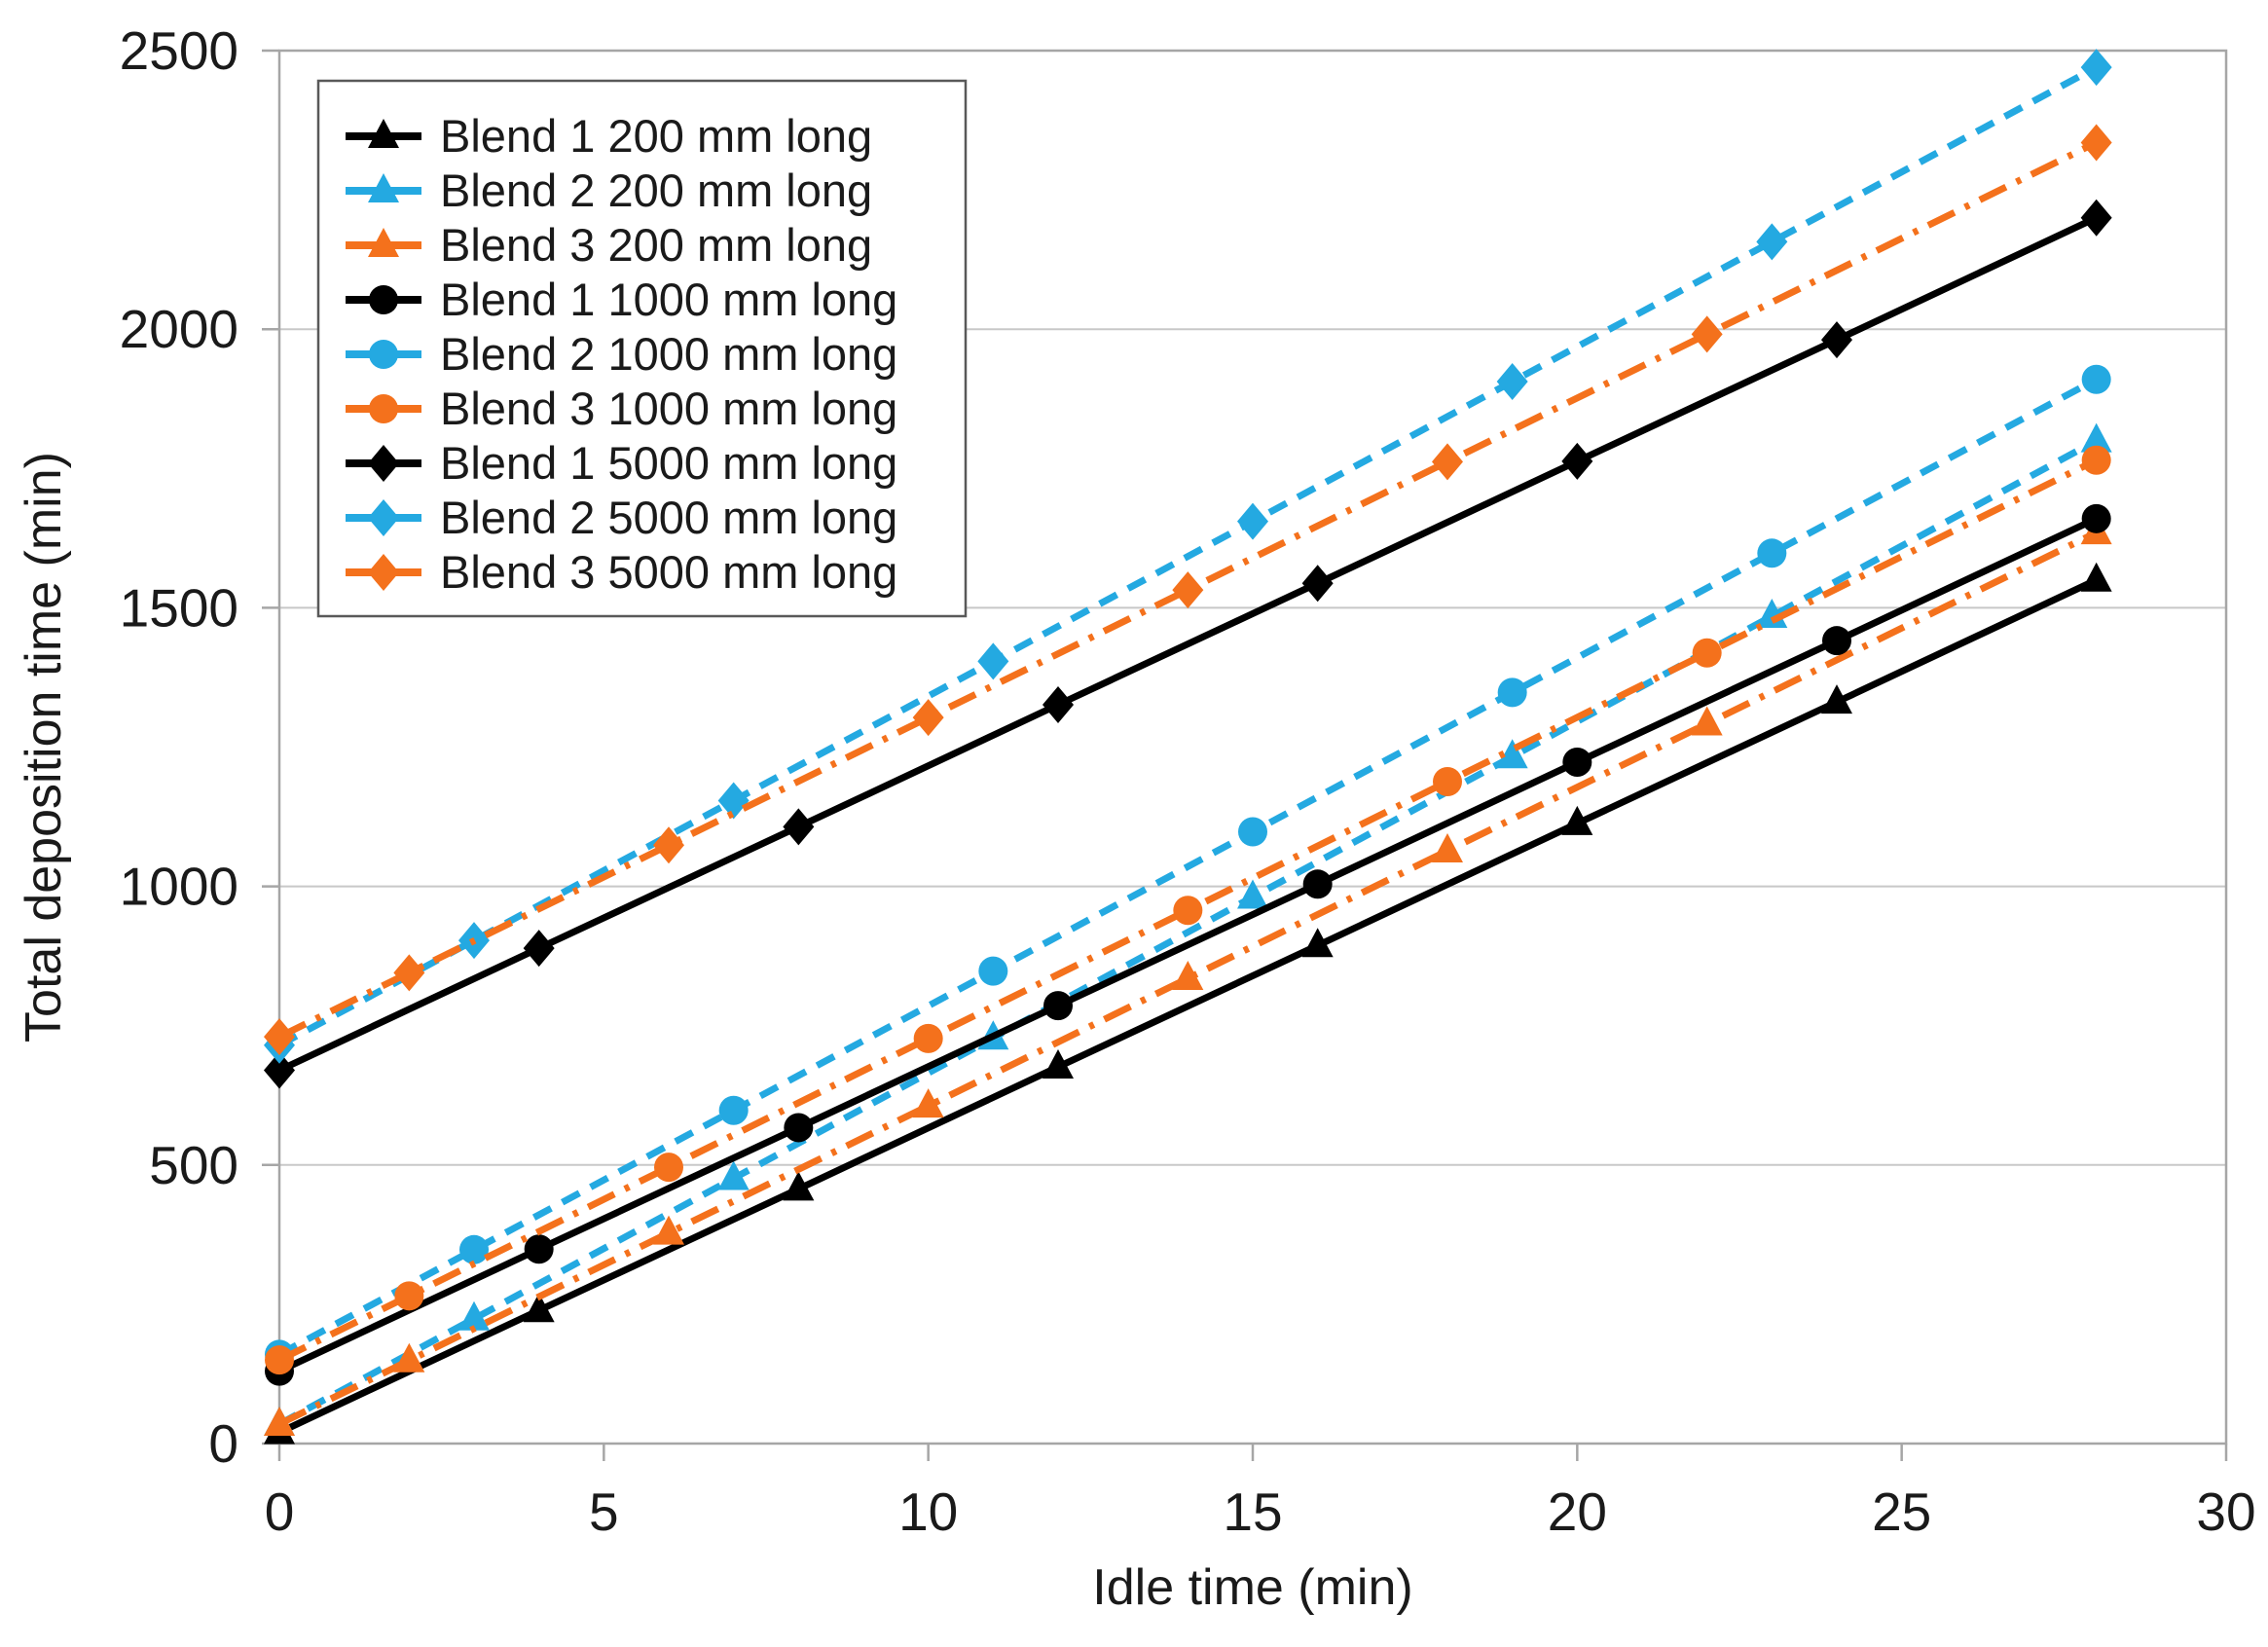  Describe the element at coordinates (928, 1512) in the screenshot. I see `x-tick-label: 10` at that location.